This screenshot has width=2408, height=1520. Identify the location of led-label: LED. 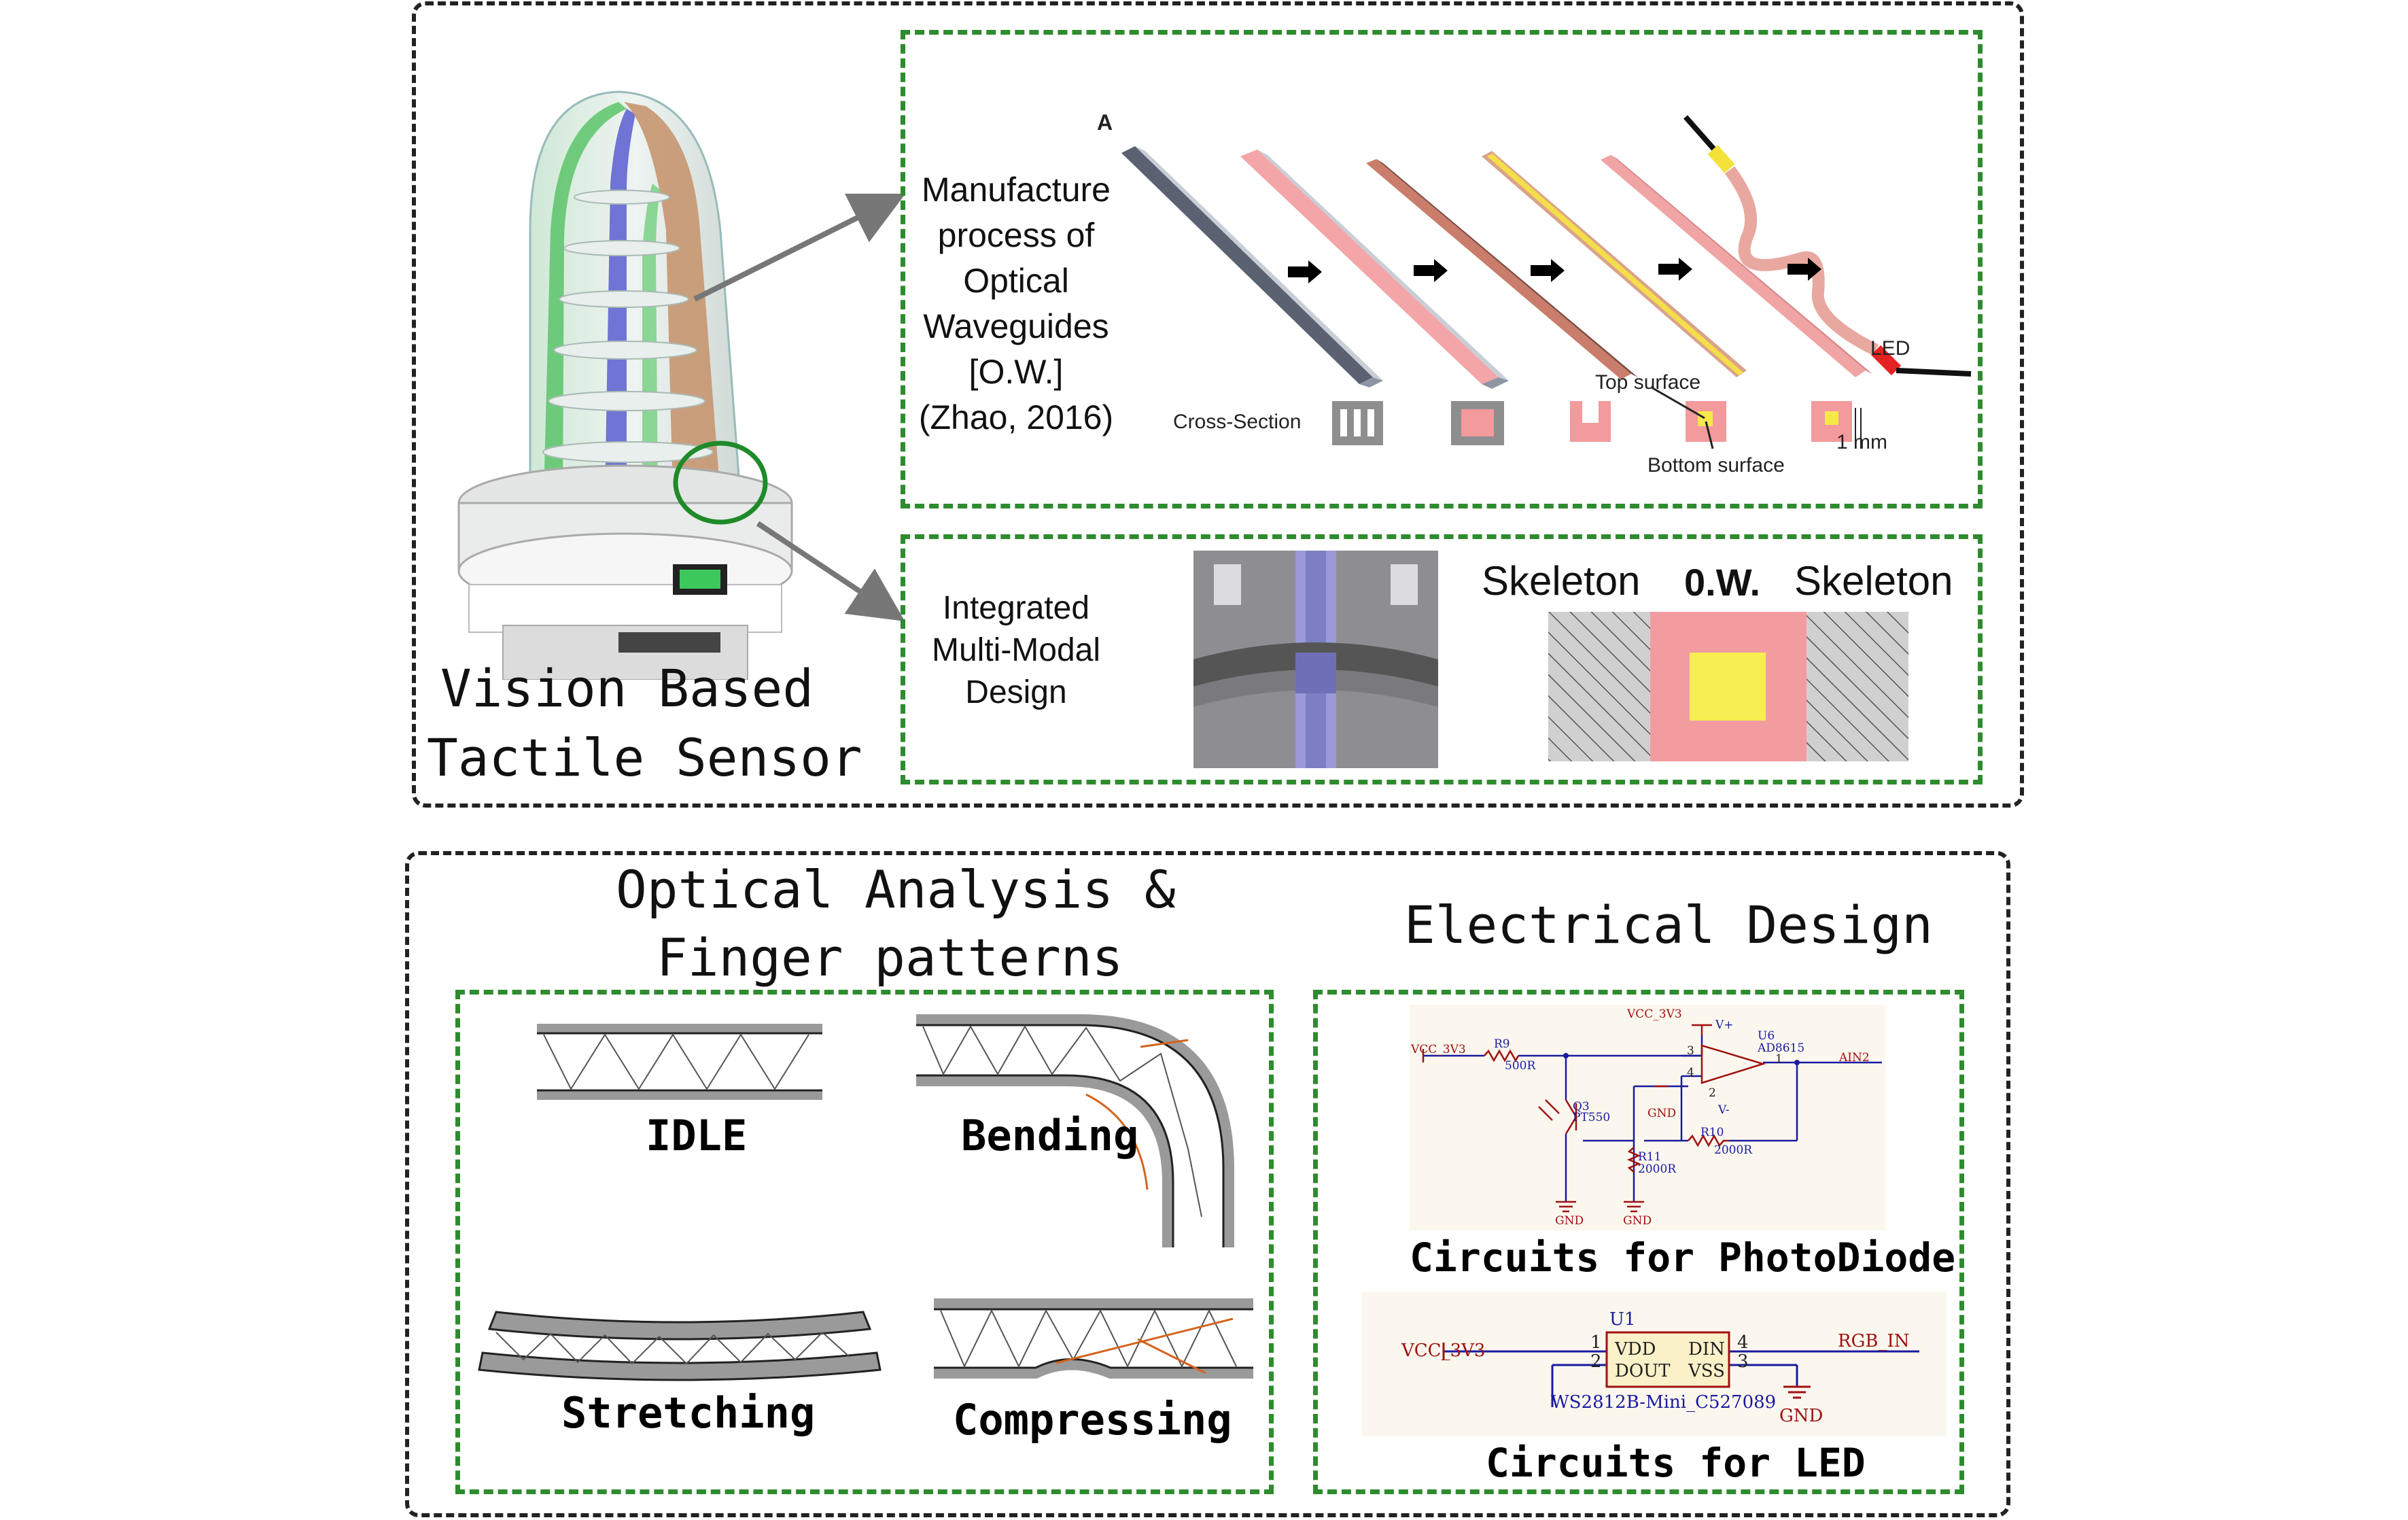
(1890, 348).